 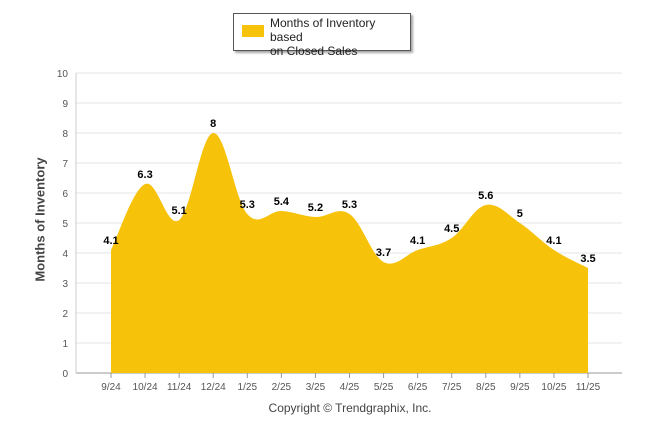 What do you see at coordinates (553, 241) in the screenshot?
I see `data-label-10/25: 4.1` at bounding box center [553, 241].